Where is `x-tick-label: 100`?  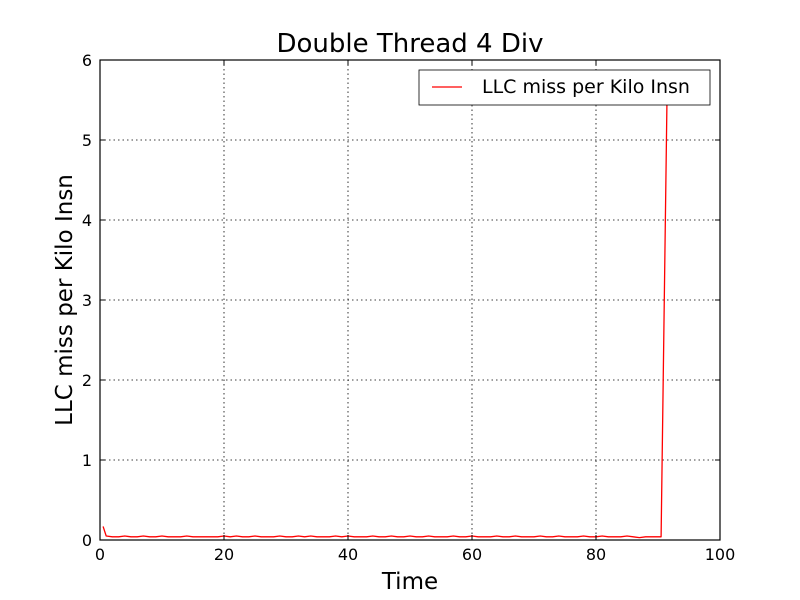
x-tick-label: 100 is located at coordinates (720, 554).